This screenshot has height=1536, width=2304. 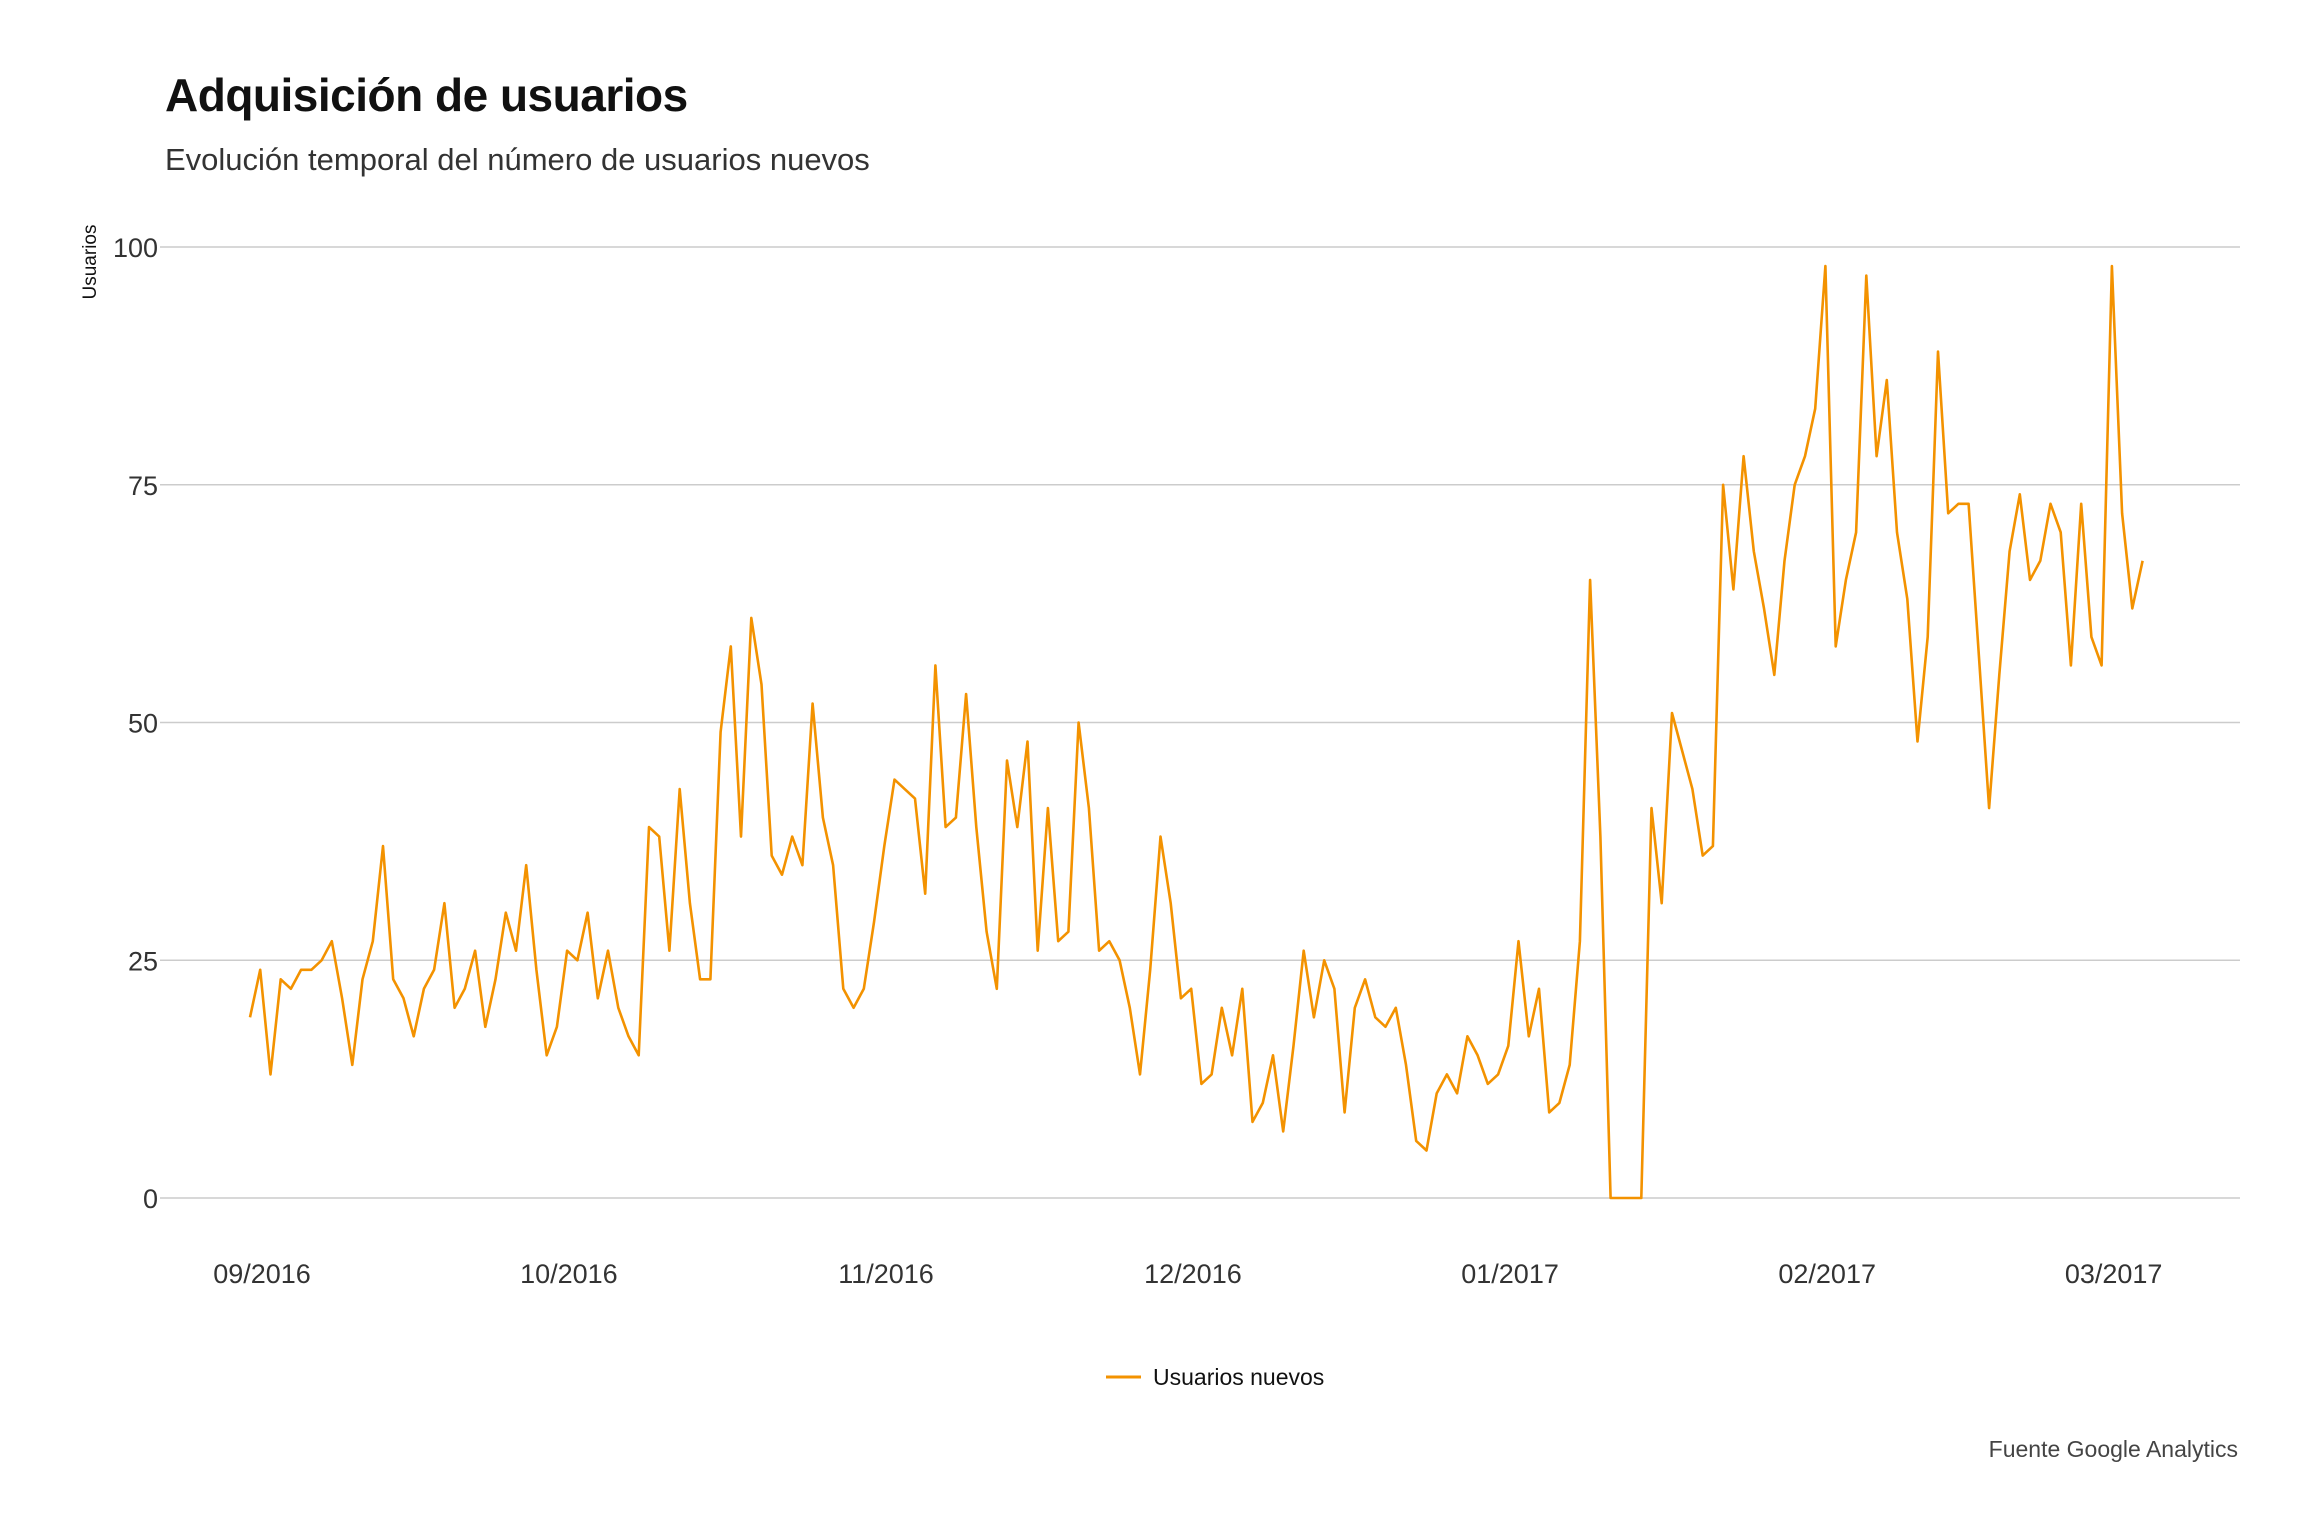 What do you see at coordinates (262, 1274) in the screenshot?
I see `x-tick-label: 09/2016` at bounding box center [262, 1274].